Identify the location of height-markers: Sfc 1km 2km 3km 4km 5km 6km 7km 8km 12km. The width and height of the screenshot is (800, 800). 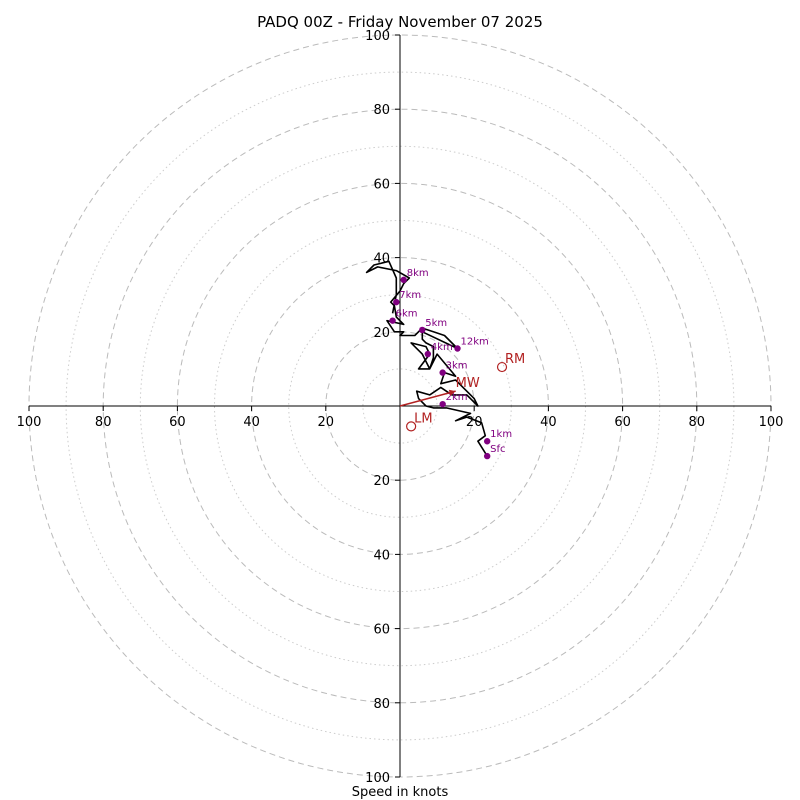
(450, 364).